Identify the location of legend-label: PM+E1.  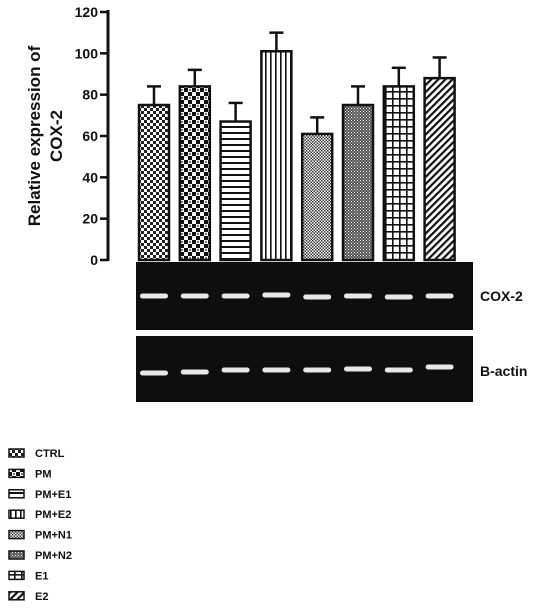
(53, 495).